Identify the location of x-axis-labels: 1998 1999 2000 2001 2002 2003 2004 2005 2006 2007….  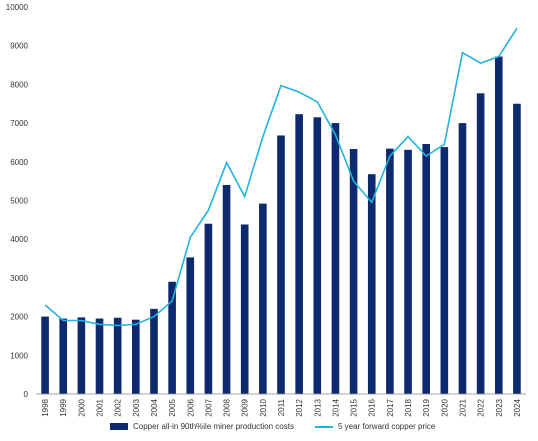
(281, 407).